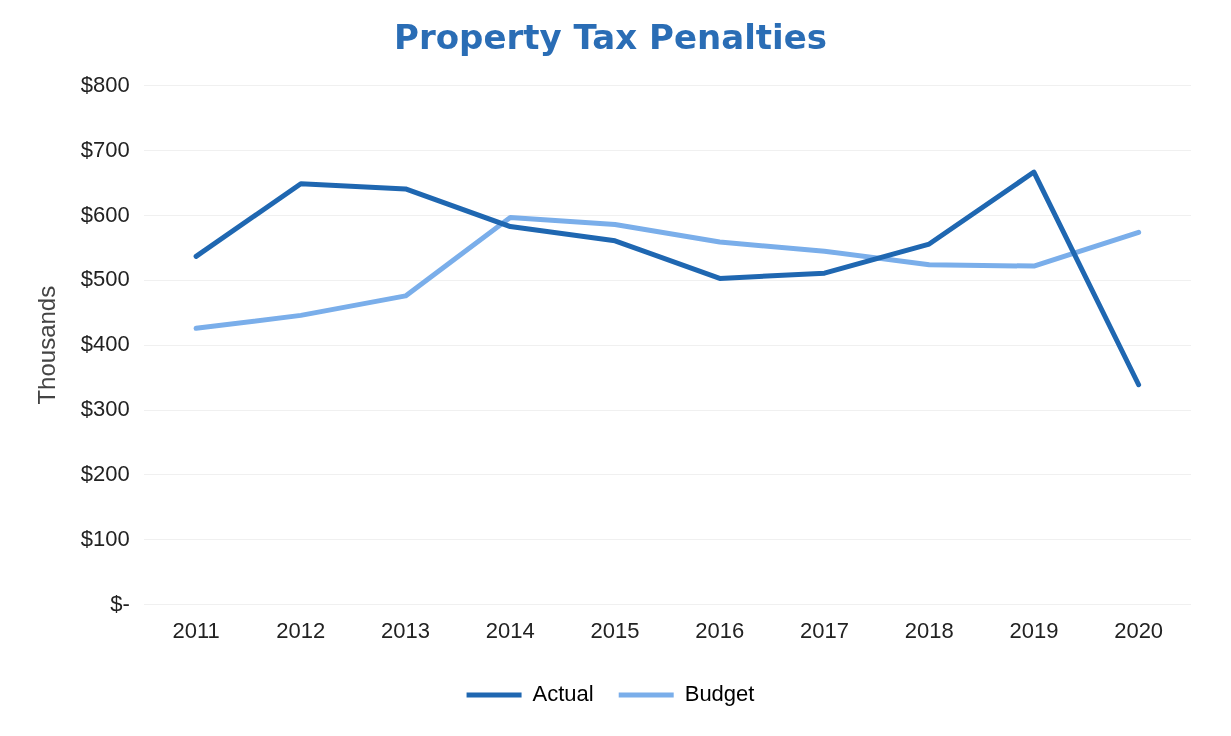 The image size is (1231, 736). I want to click on y-tick-label: $500, so click(105, 279).